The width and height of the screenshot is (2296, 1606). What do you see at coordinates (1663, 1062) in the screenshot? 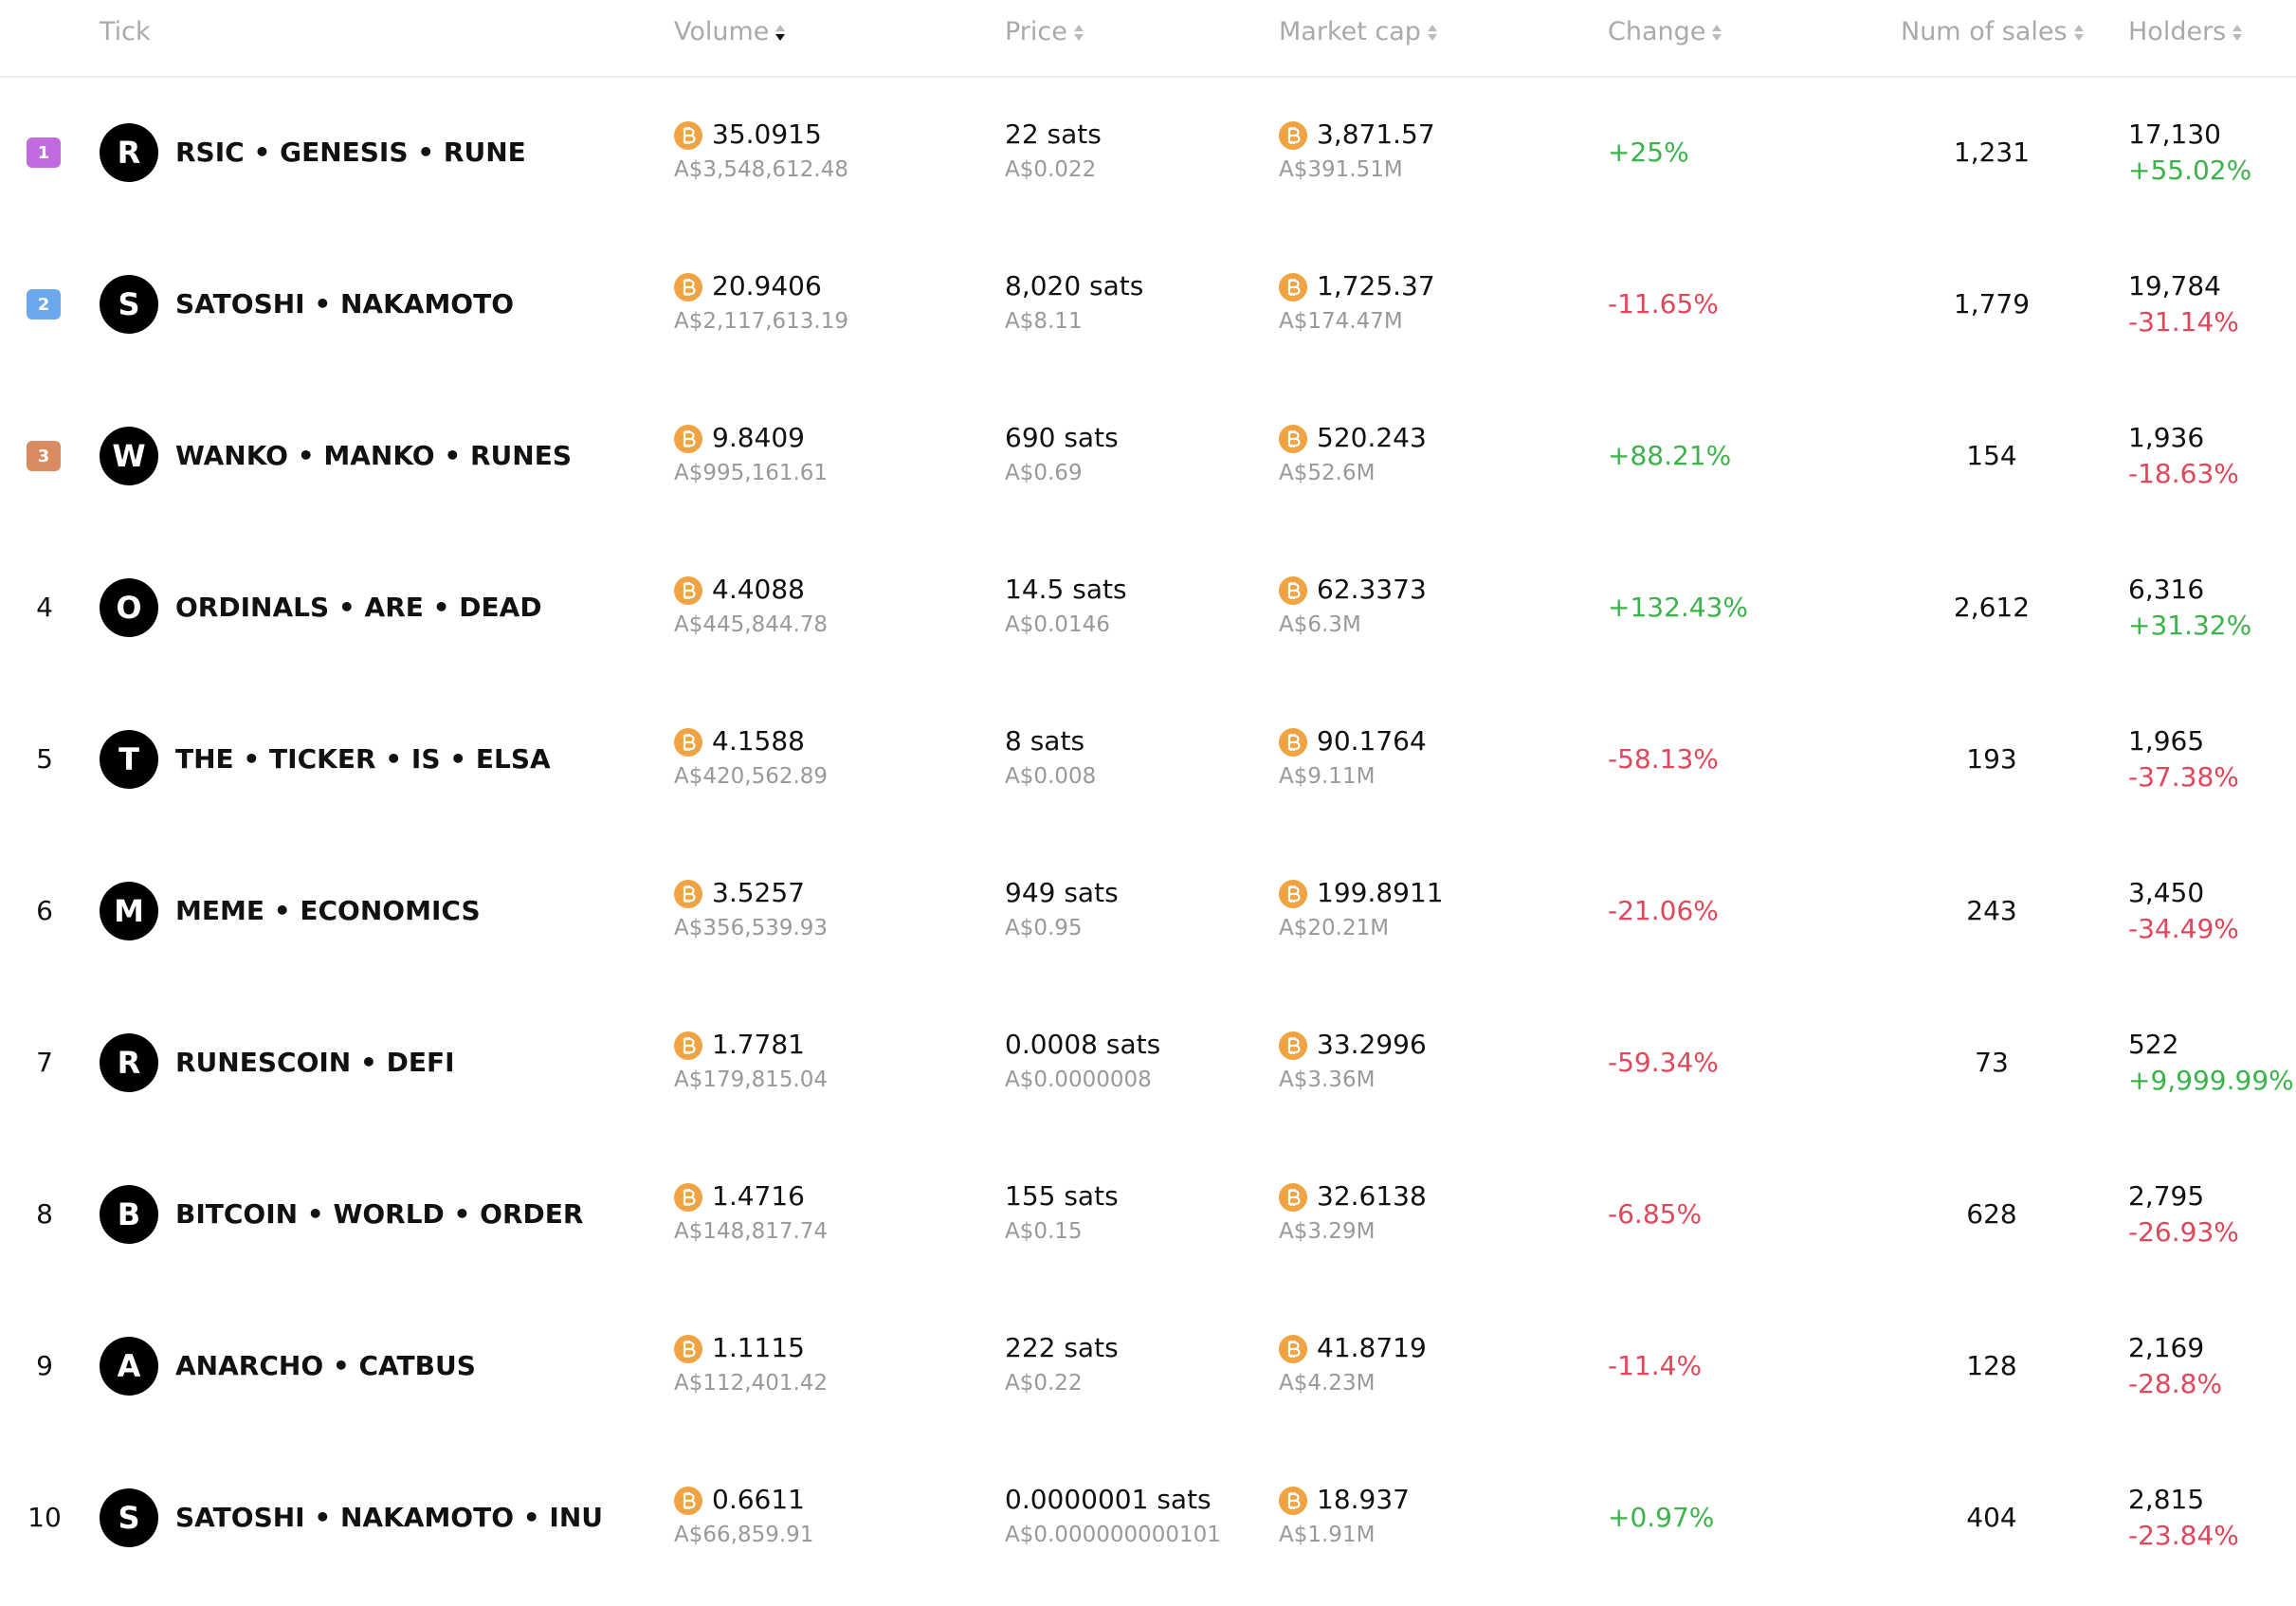
I see `change: -59.34%` at bounding box center [1663, 1062].